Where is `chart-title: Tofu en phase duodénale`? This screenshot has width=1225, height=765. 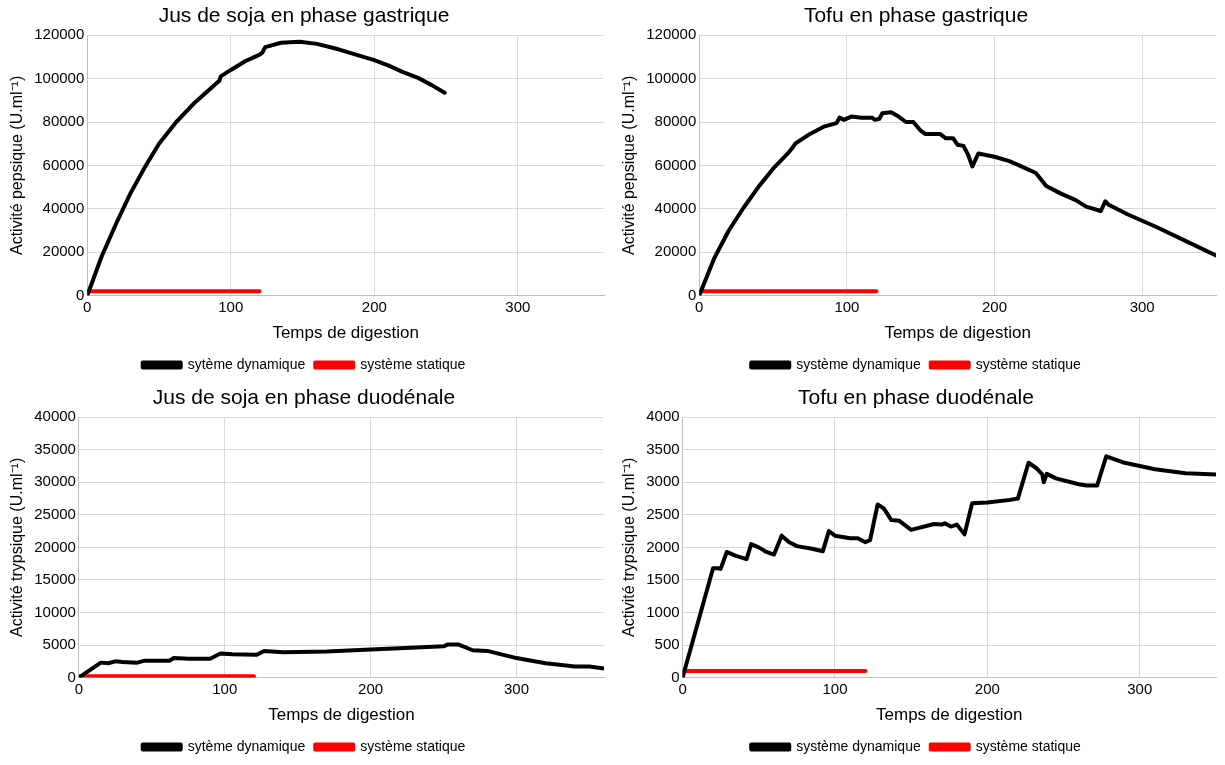 chart-title: Tofu en phase duodénale is located at coordinates (916, 397).